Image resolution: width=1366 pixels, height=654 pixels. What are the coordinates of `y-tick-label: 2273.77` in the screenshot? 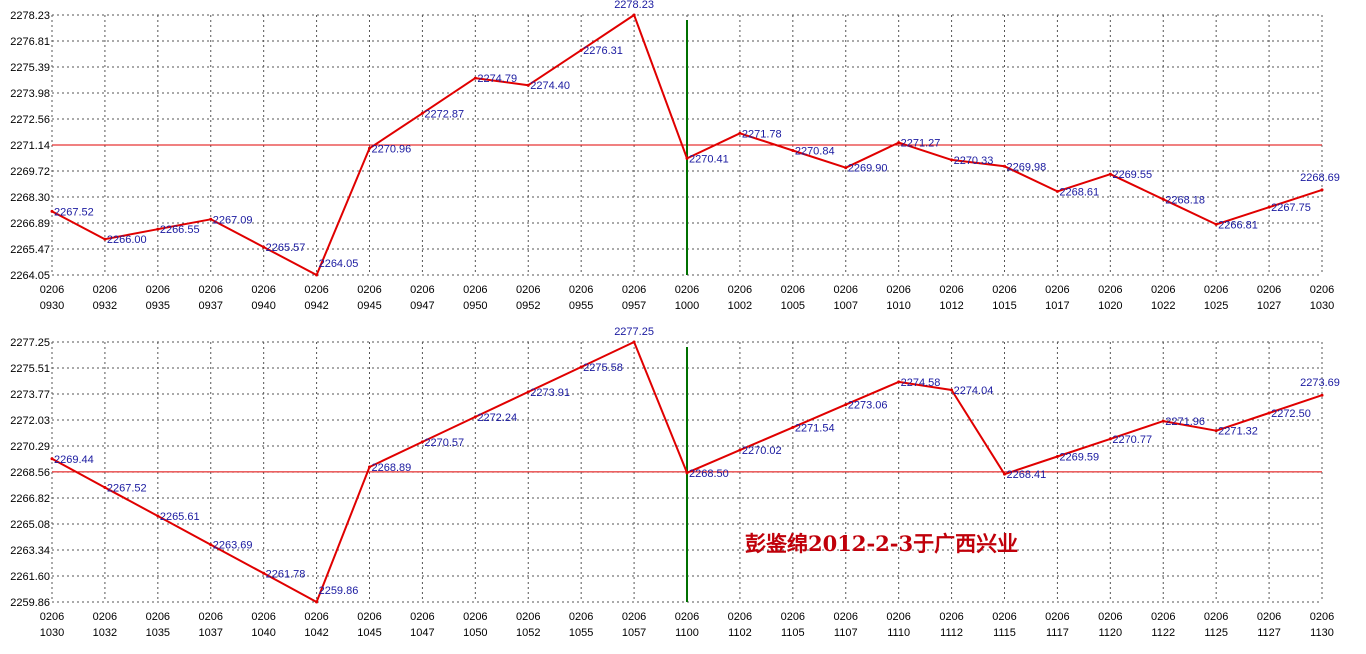 It's located at (30, 395).